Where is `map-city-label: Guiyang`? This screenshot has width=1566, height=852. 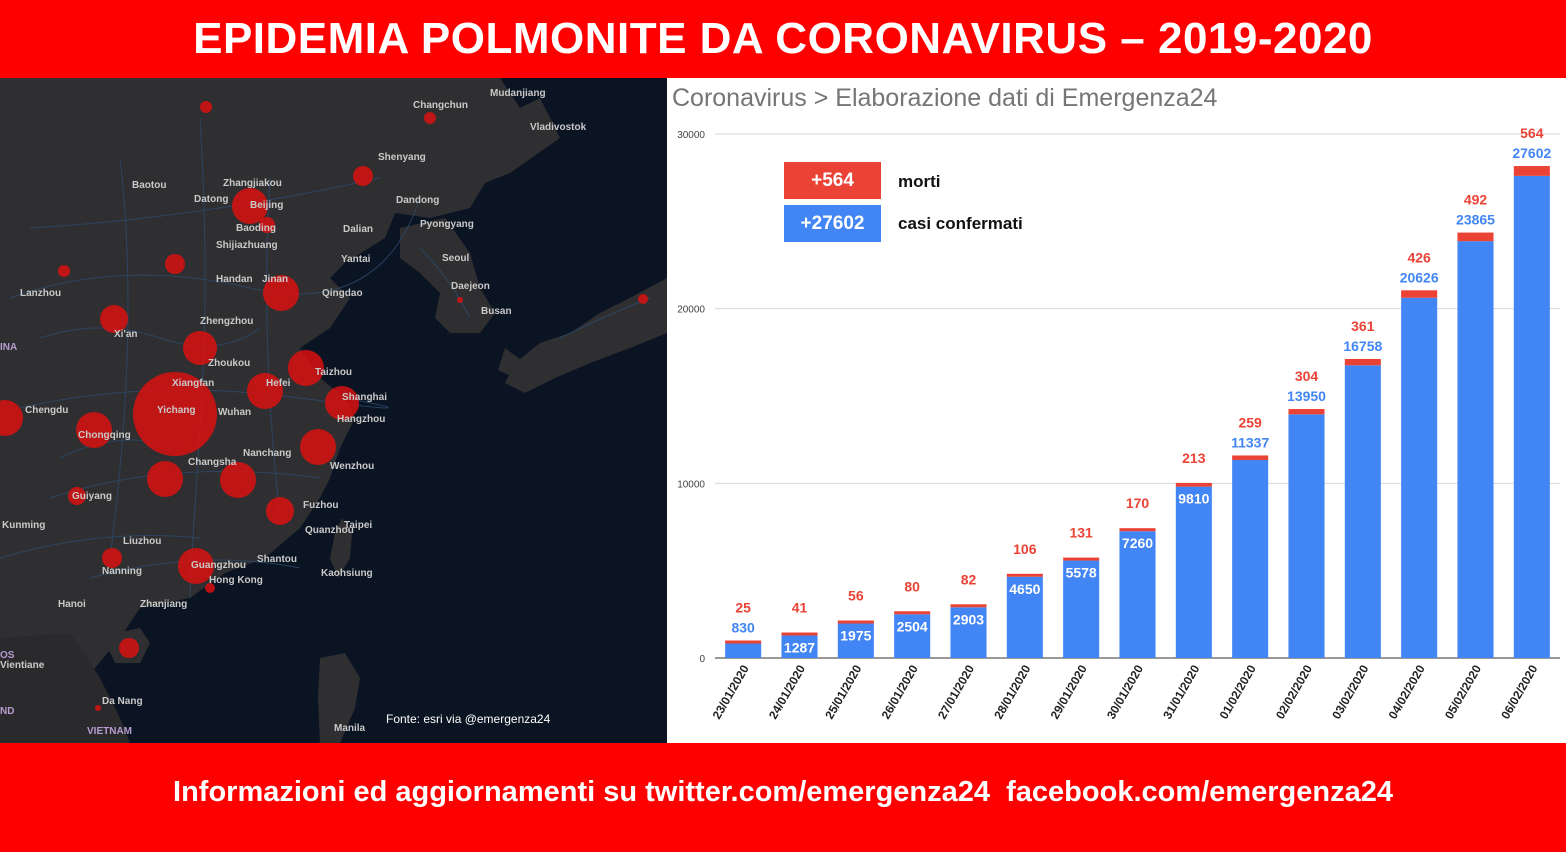
map-city-label: Guiyang is located at coordinates (92, 496).